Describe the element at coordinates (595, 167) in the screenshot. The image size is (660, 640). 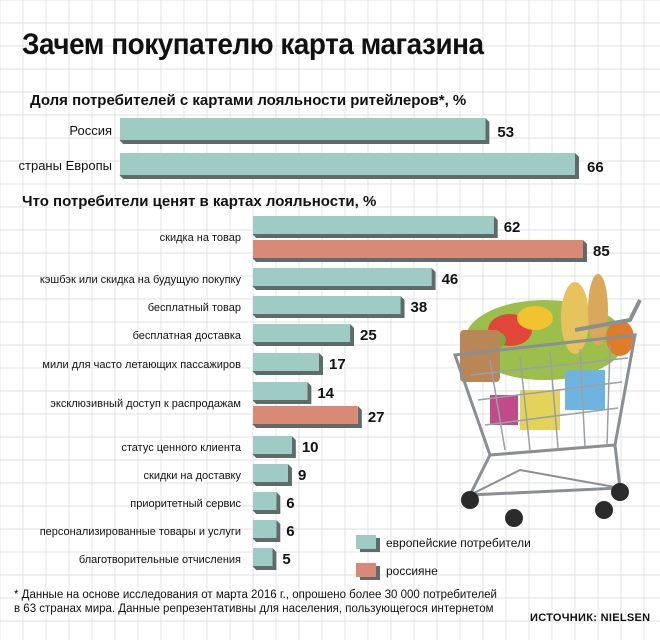
I see `value-label: 66` at that location.